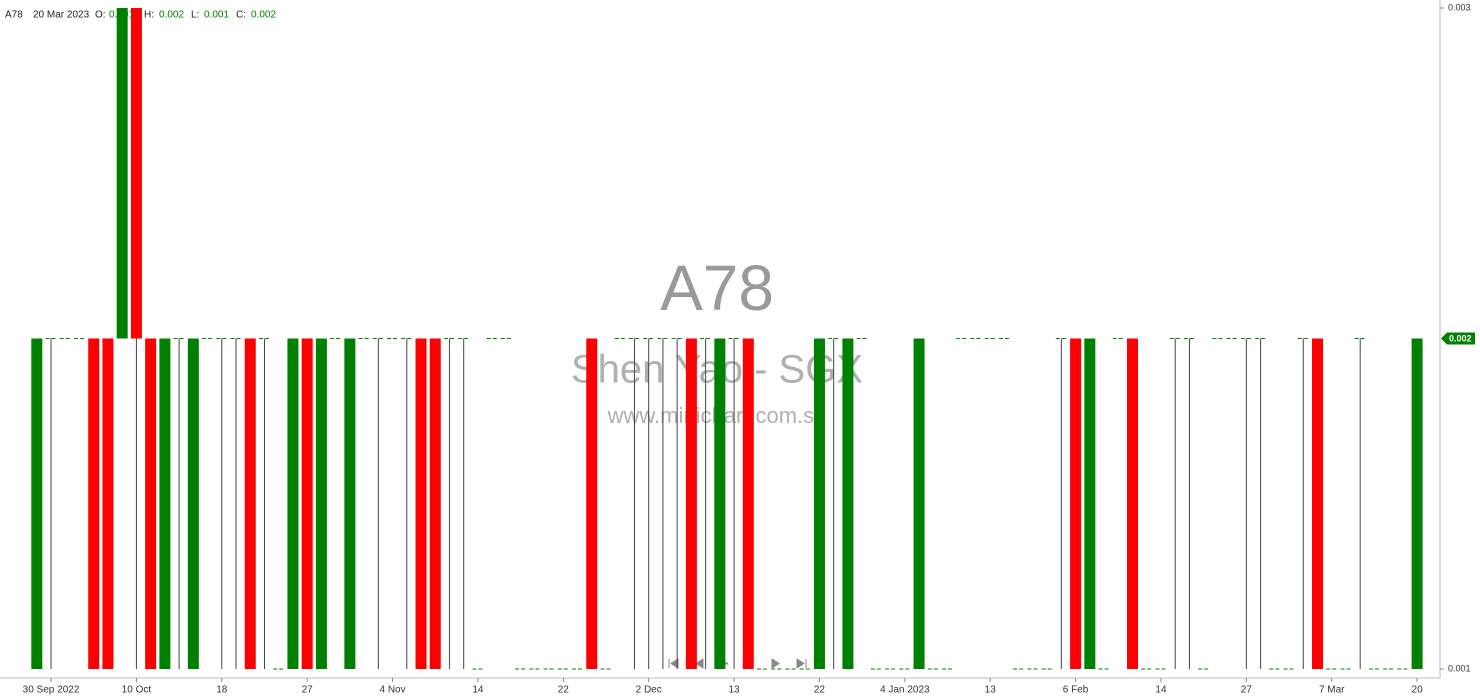  What do you see at coordinates (699, 663) in the screenshot?
I see `nav-back` at bounding box center [699, 663].